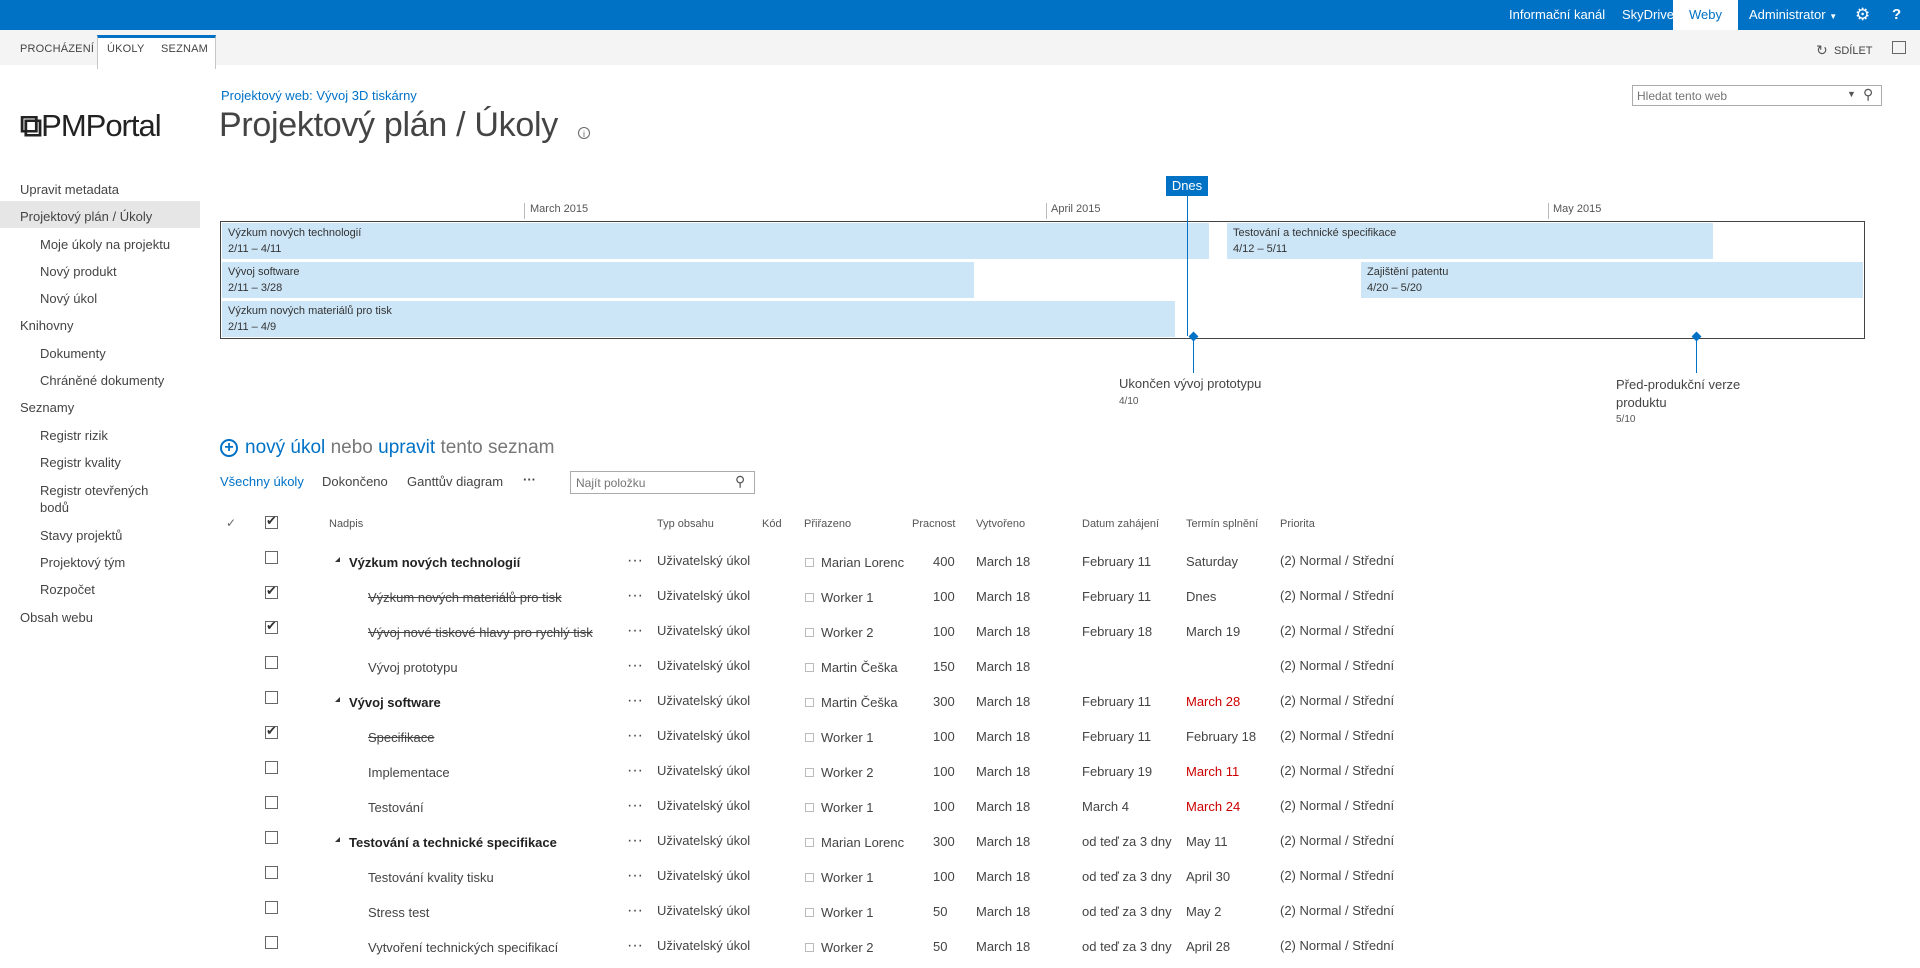  What do you see at coordinates (57, 49) in the screenshot?
I see `tab-browse: PROCHÁZENÍ` at bounding box center [57, 49].